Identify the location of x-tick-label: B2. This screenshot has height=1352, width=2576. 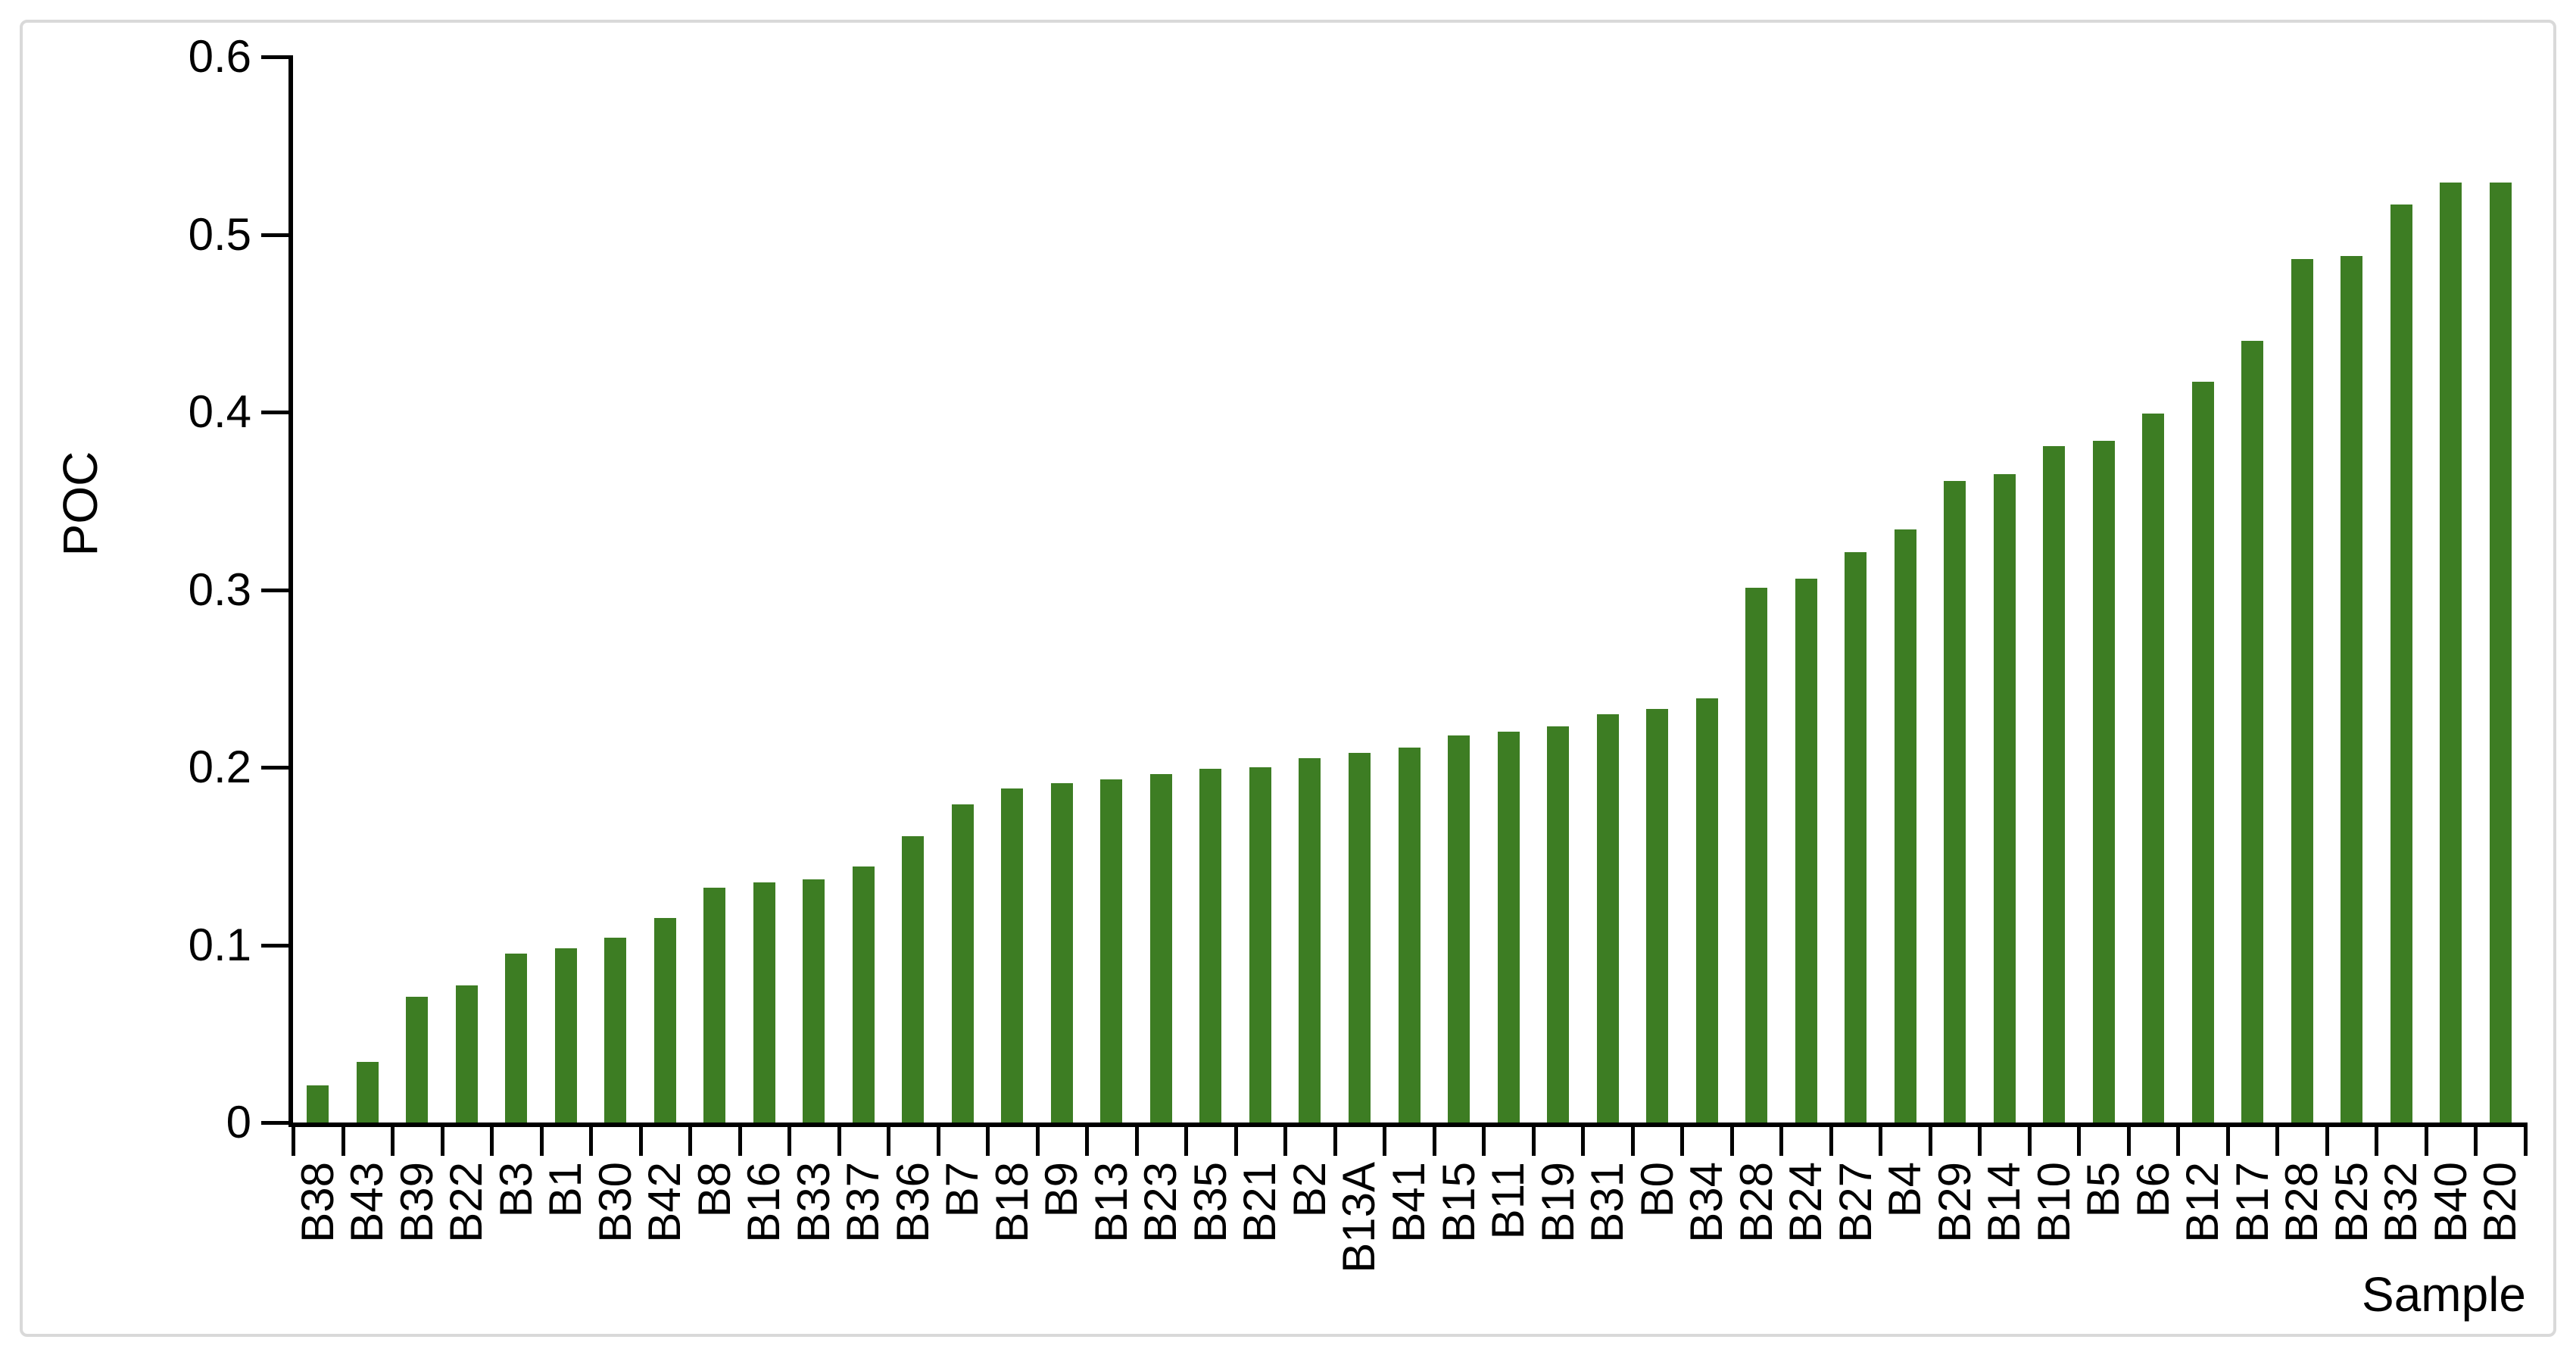
(1309, 1190).